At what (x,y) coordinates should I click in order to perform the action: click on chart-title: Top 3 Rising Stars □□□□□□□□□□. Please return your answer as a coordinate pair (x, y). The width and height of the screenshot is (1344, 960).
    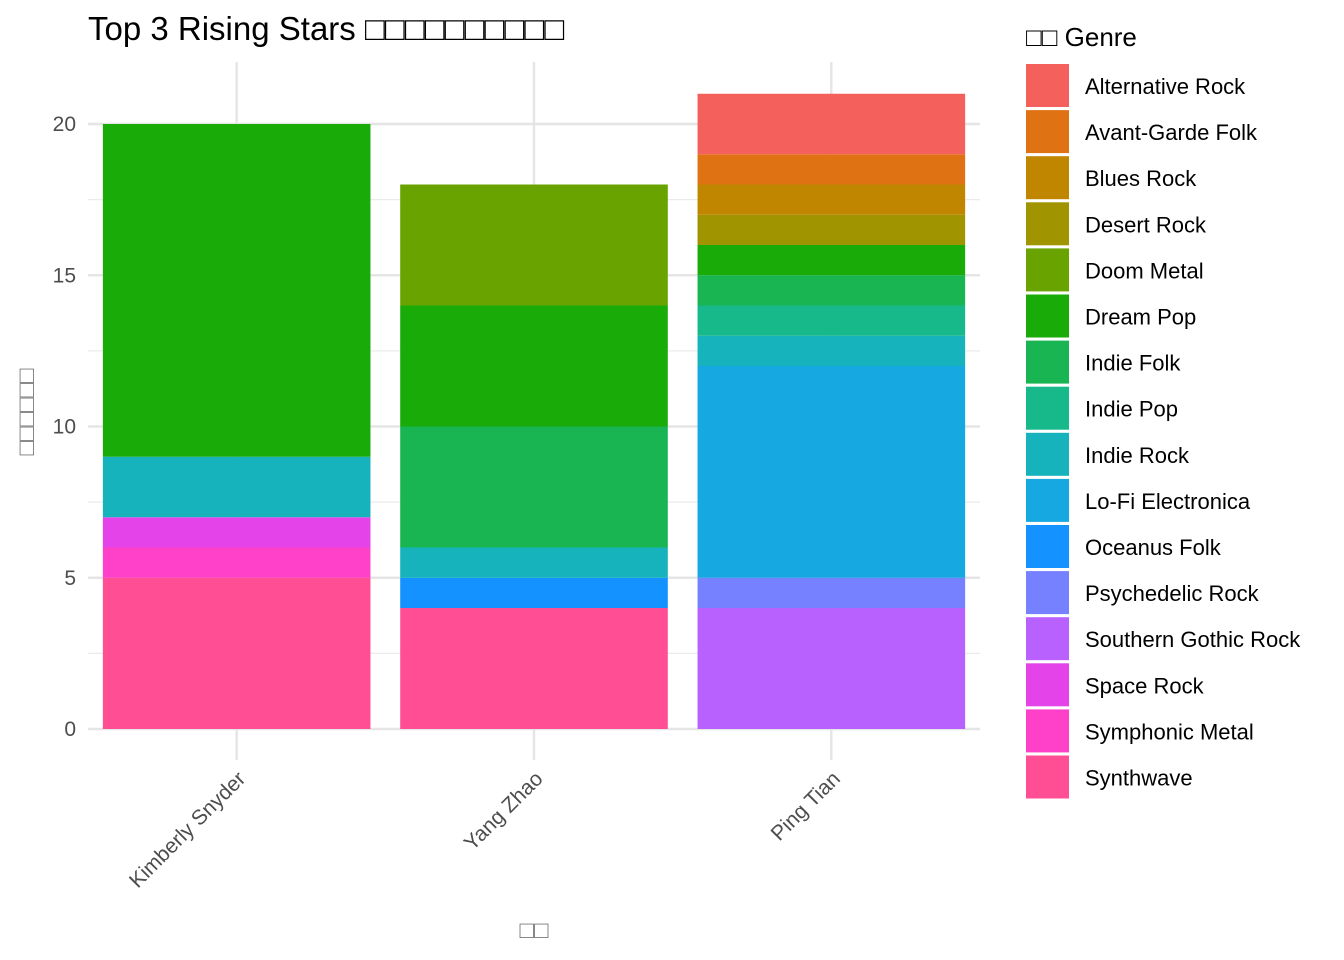
    Looking at the image, I should click on (326, 28).